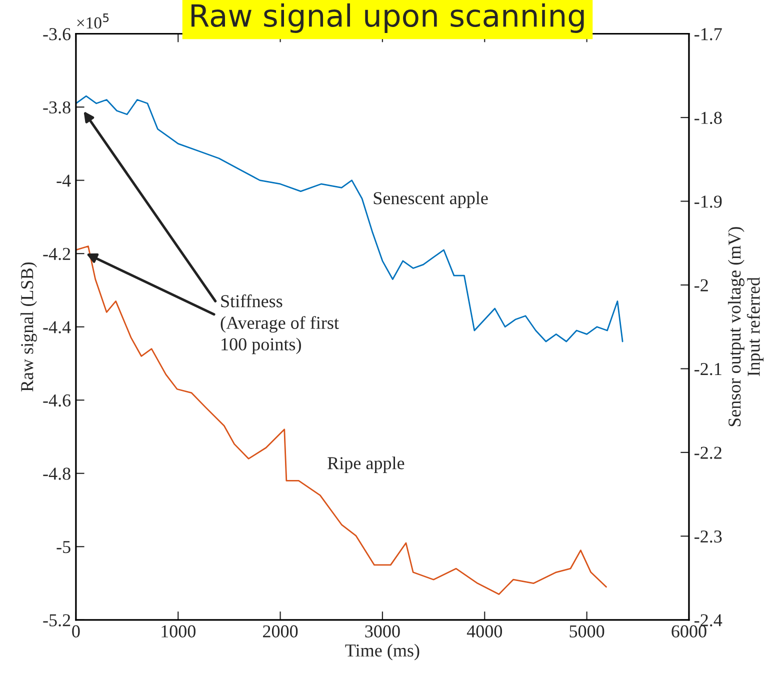  I want to click on x-tick-label: 0, so click(76, 631).